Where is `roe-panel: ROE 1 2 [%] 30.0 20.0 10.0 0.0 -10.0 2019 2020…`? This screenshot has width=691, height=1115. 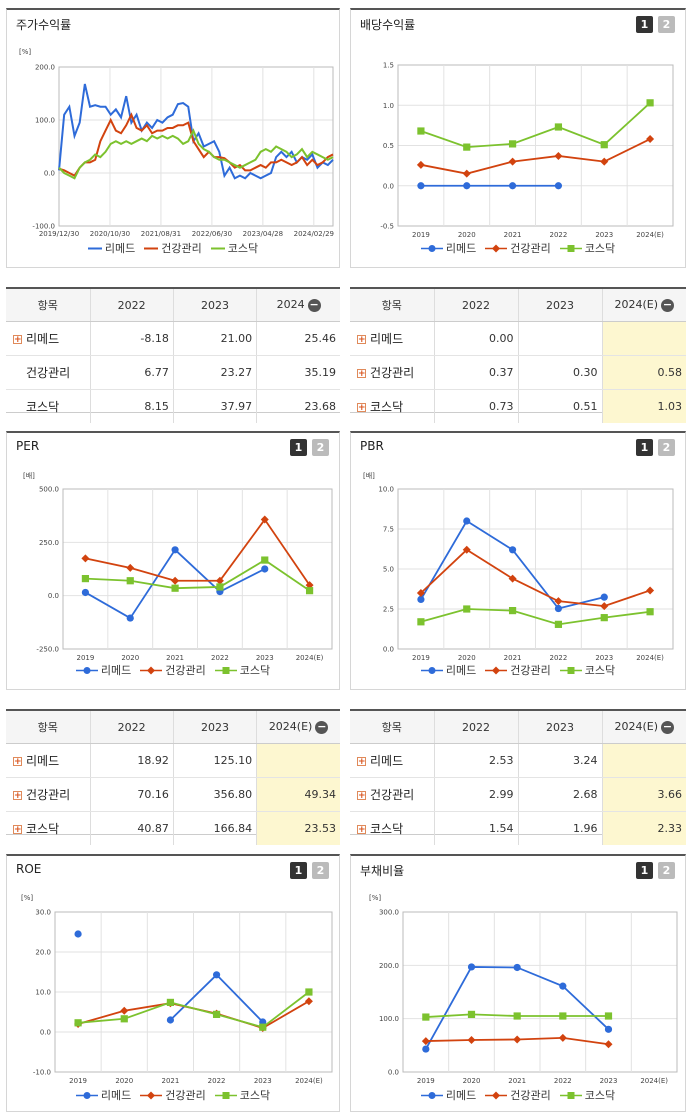 roe-panel: ROE 1 2 [%] 30.0 20.0 10.0 0.0 -10.0 2019 2020… is located at coordinates (173, 983).